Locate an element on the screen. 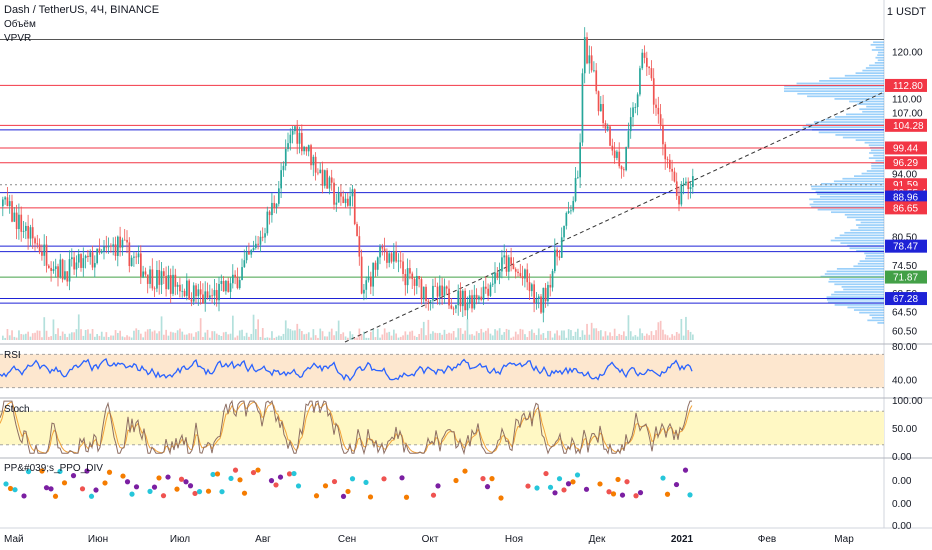  price-level-tag-label: 112.80 is located at coordinates (908, 86).